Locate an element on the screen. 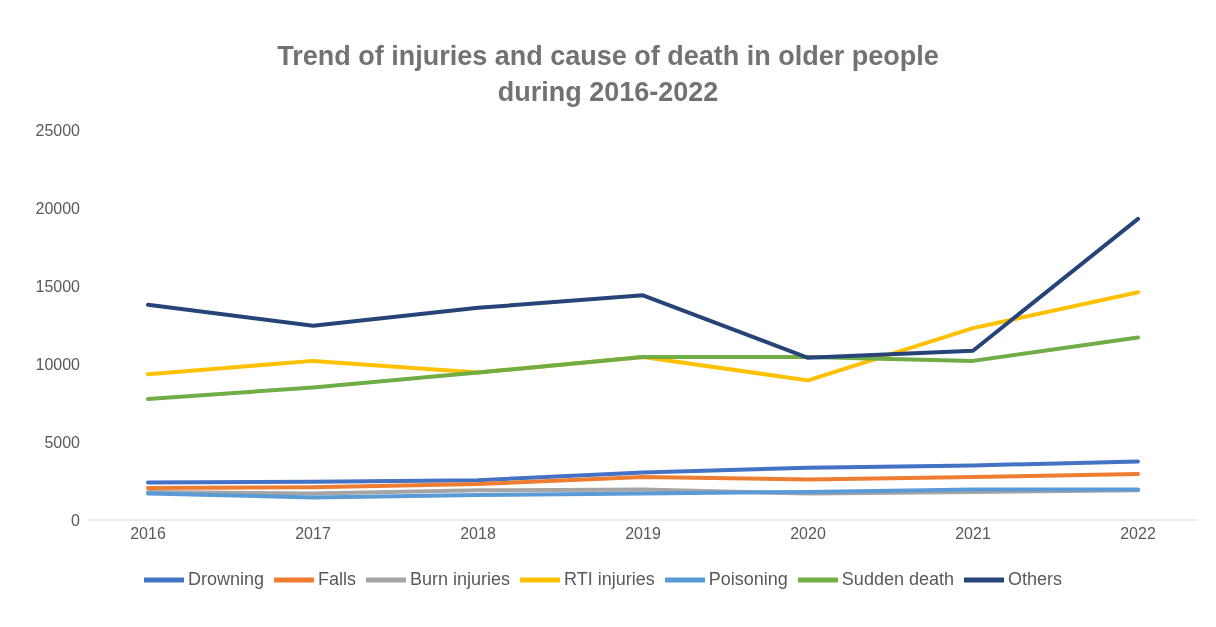 This screenshot has width=1216, height=627. x-tick-label: 2017 is located at coordinates (313, 534).